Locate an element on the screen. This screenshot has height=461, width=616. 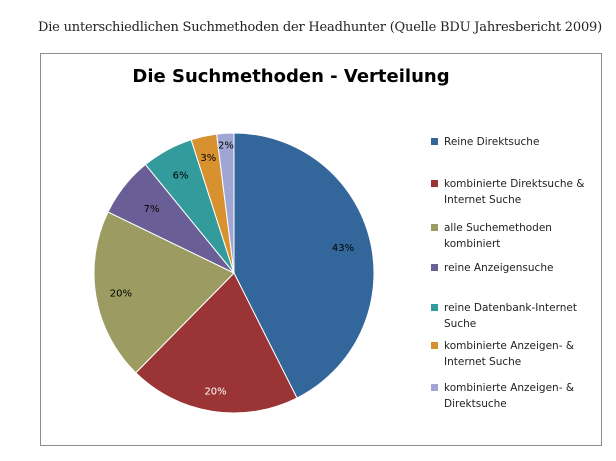
legend-label: kombinierte Direktsuche & Internet Suche is located at coordinates (514, 192).